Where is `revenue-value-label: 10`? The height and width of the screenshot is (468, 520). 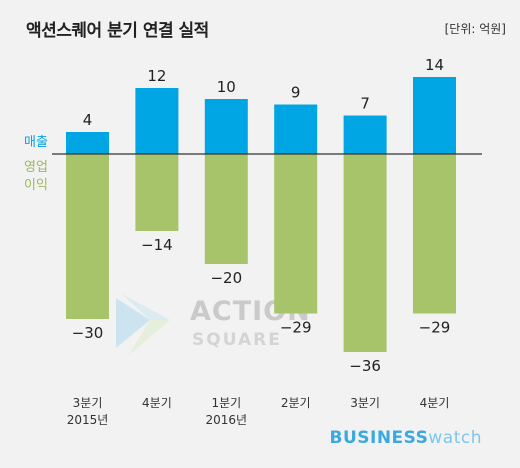 revenue-value-label: 10 is located at coordinates (226, 87).